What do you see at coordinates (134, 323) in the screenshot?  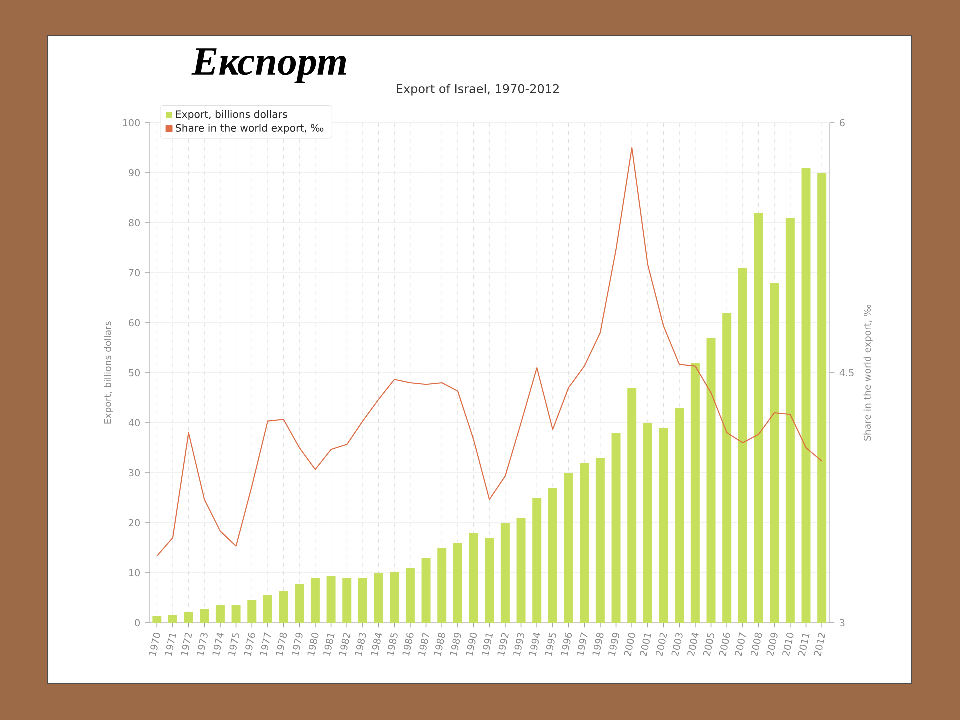 I see `y-tick-label: 60` at bounding box center [134, 323].